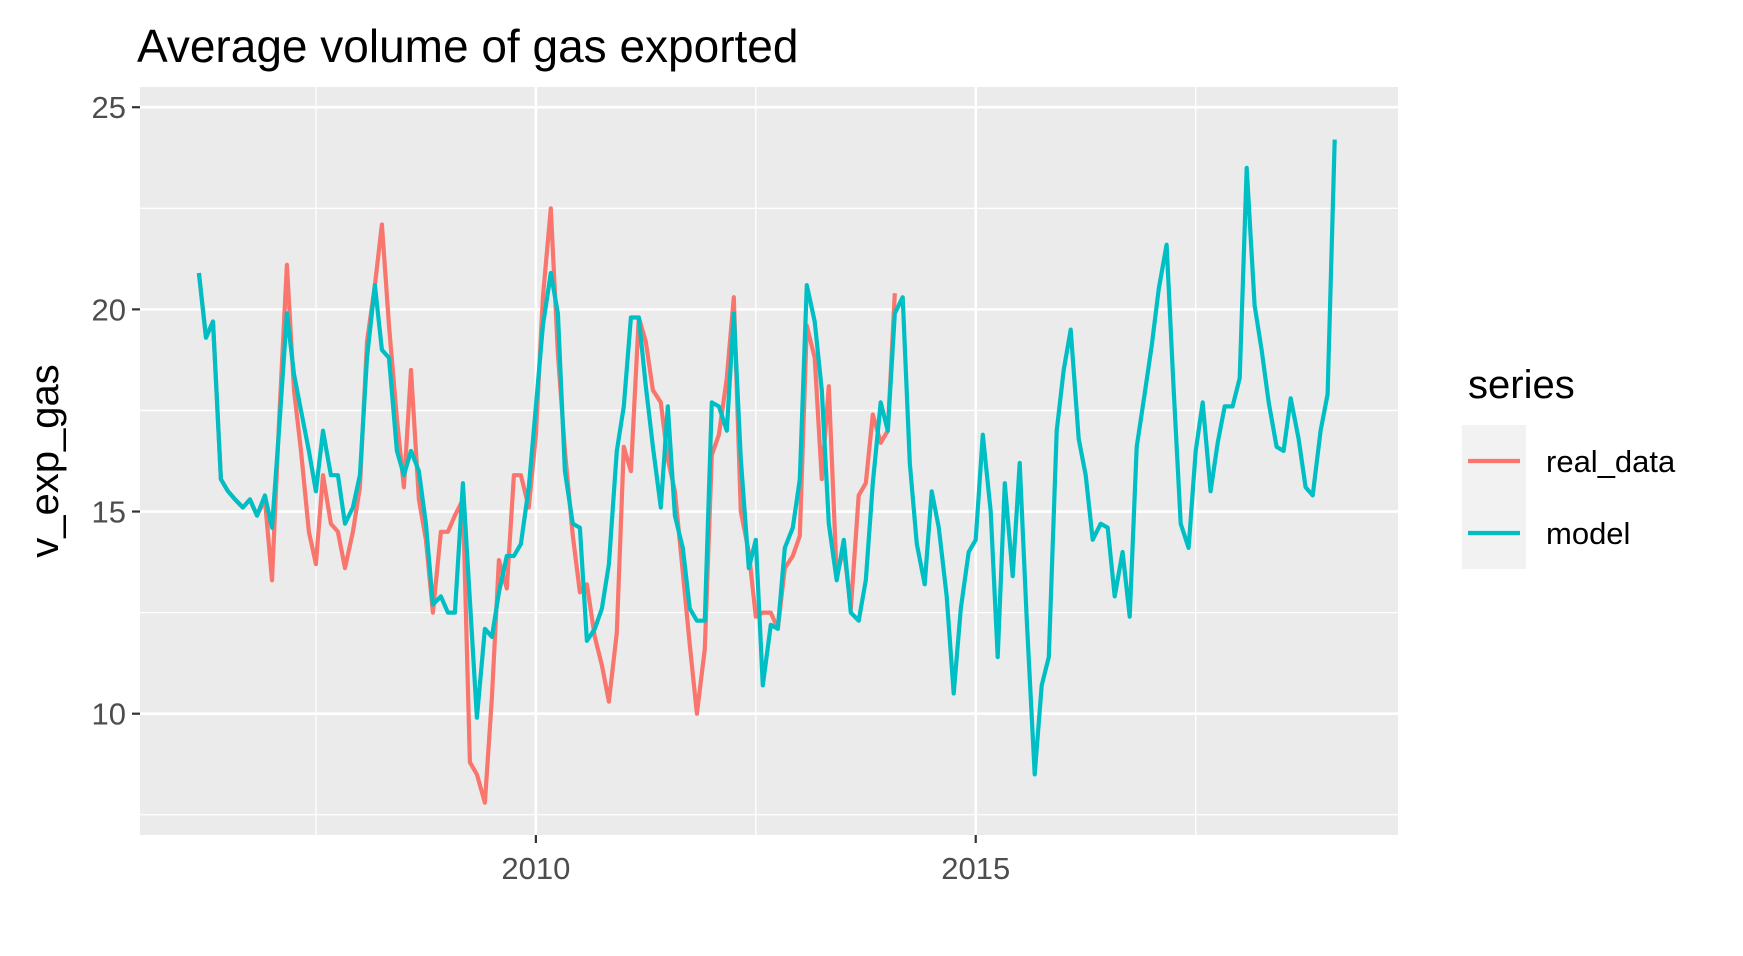  What do you see at coordinates (467, 46) in the screenshot?
I see `chart-title: Average volume of gas exported` at bounding box center [467, 46].